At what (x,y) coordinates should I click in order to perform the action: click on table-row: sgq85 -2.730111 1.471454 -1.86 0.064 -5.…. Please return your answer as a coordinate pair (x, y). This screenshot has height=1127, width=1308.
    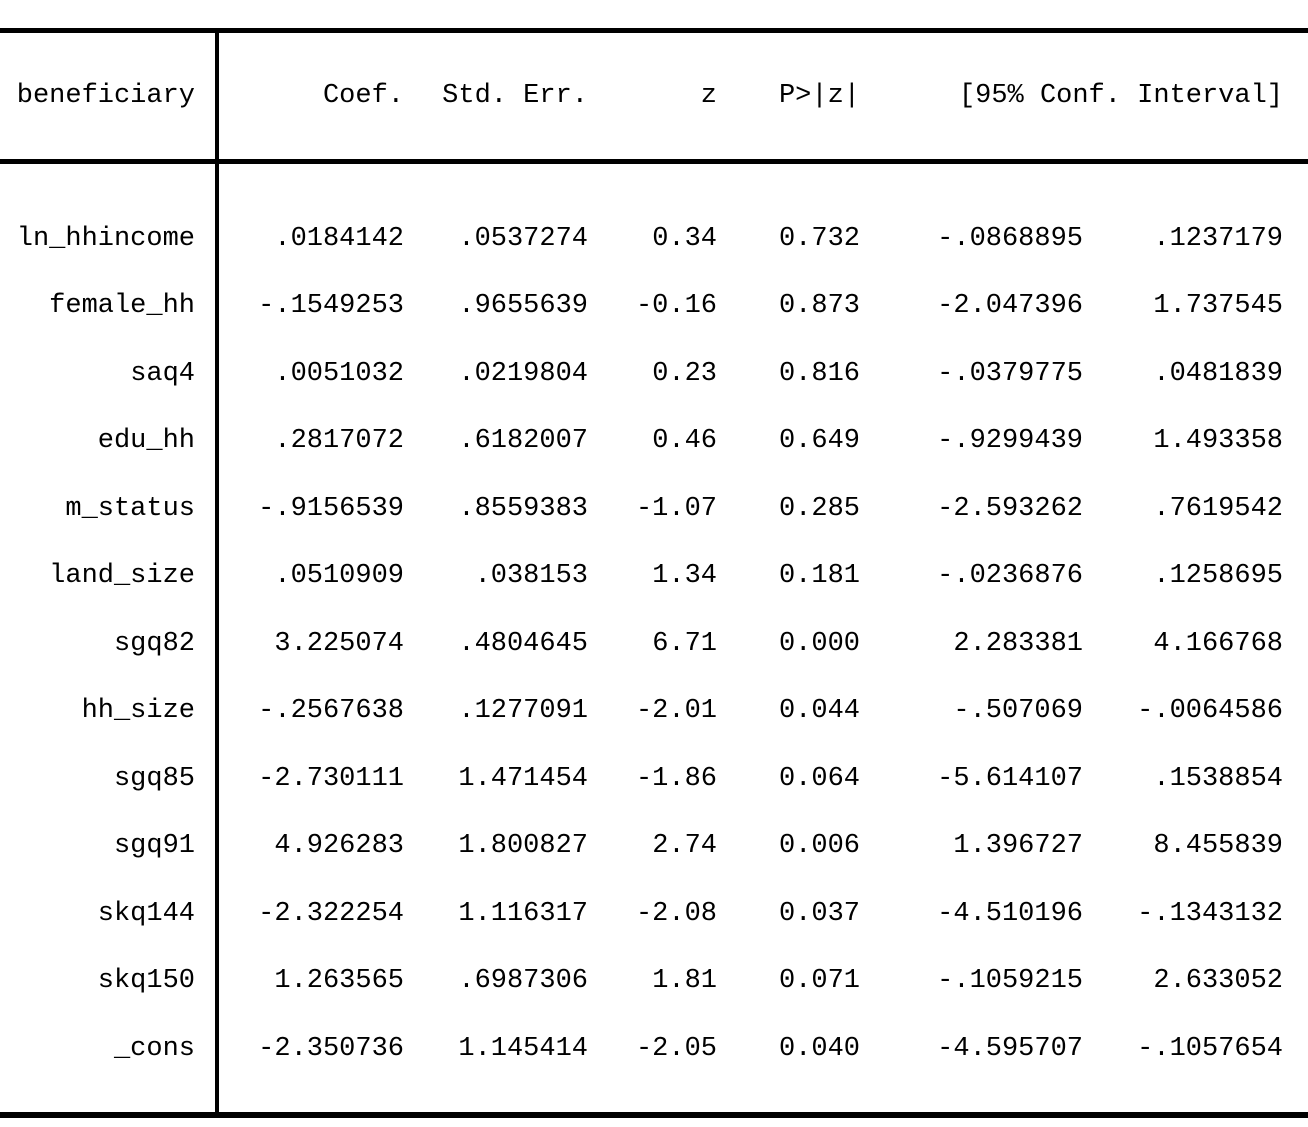
    Looking at the image, I should click on (654, 779).